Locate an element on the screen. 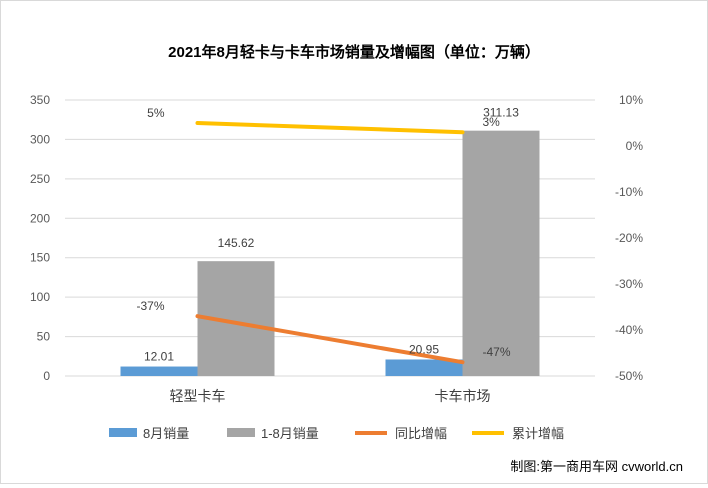  line-data-label: 5% is located at coordinates (156, 113).